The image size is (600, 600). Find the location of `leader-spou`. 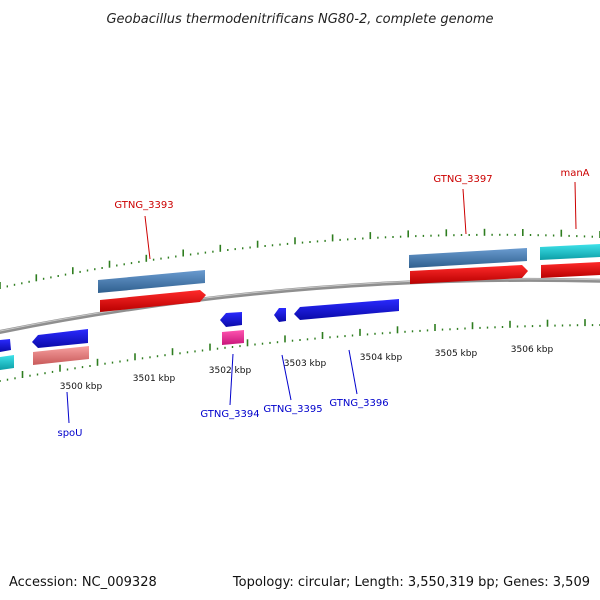

leader-spou is located at coordinates (68, 407).